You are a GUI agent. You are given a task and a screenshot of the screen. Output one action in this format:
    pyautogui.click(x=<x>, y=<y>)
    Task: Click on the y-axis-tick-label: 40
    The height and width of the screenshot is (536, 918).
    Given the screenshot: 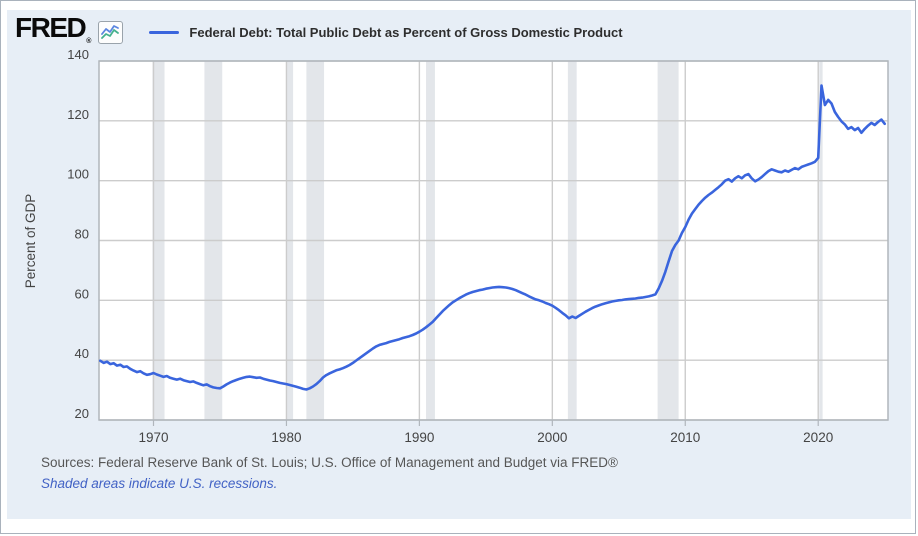 What is the action you would take?
    pyautogui.click(x=82, y=353)
    